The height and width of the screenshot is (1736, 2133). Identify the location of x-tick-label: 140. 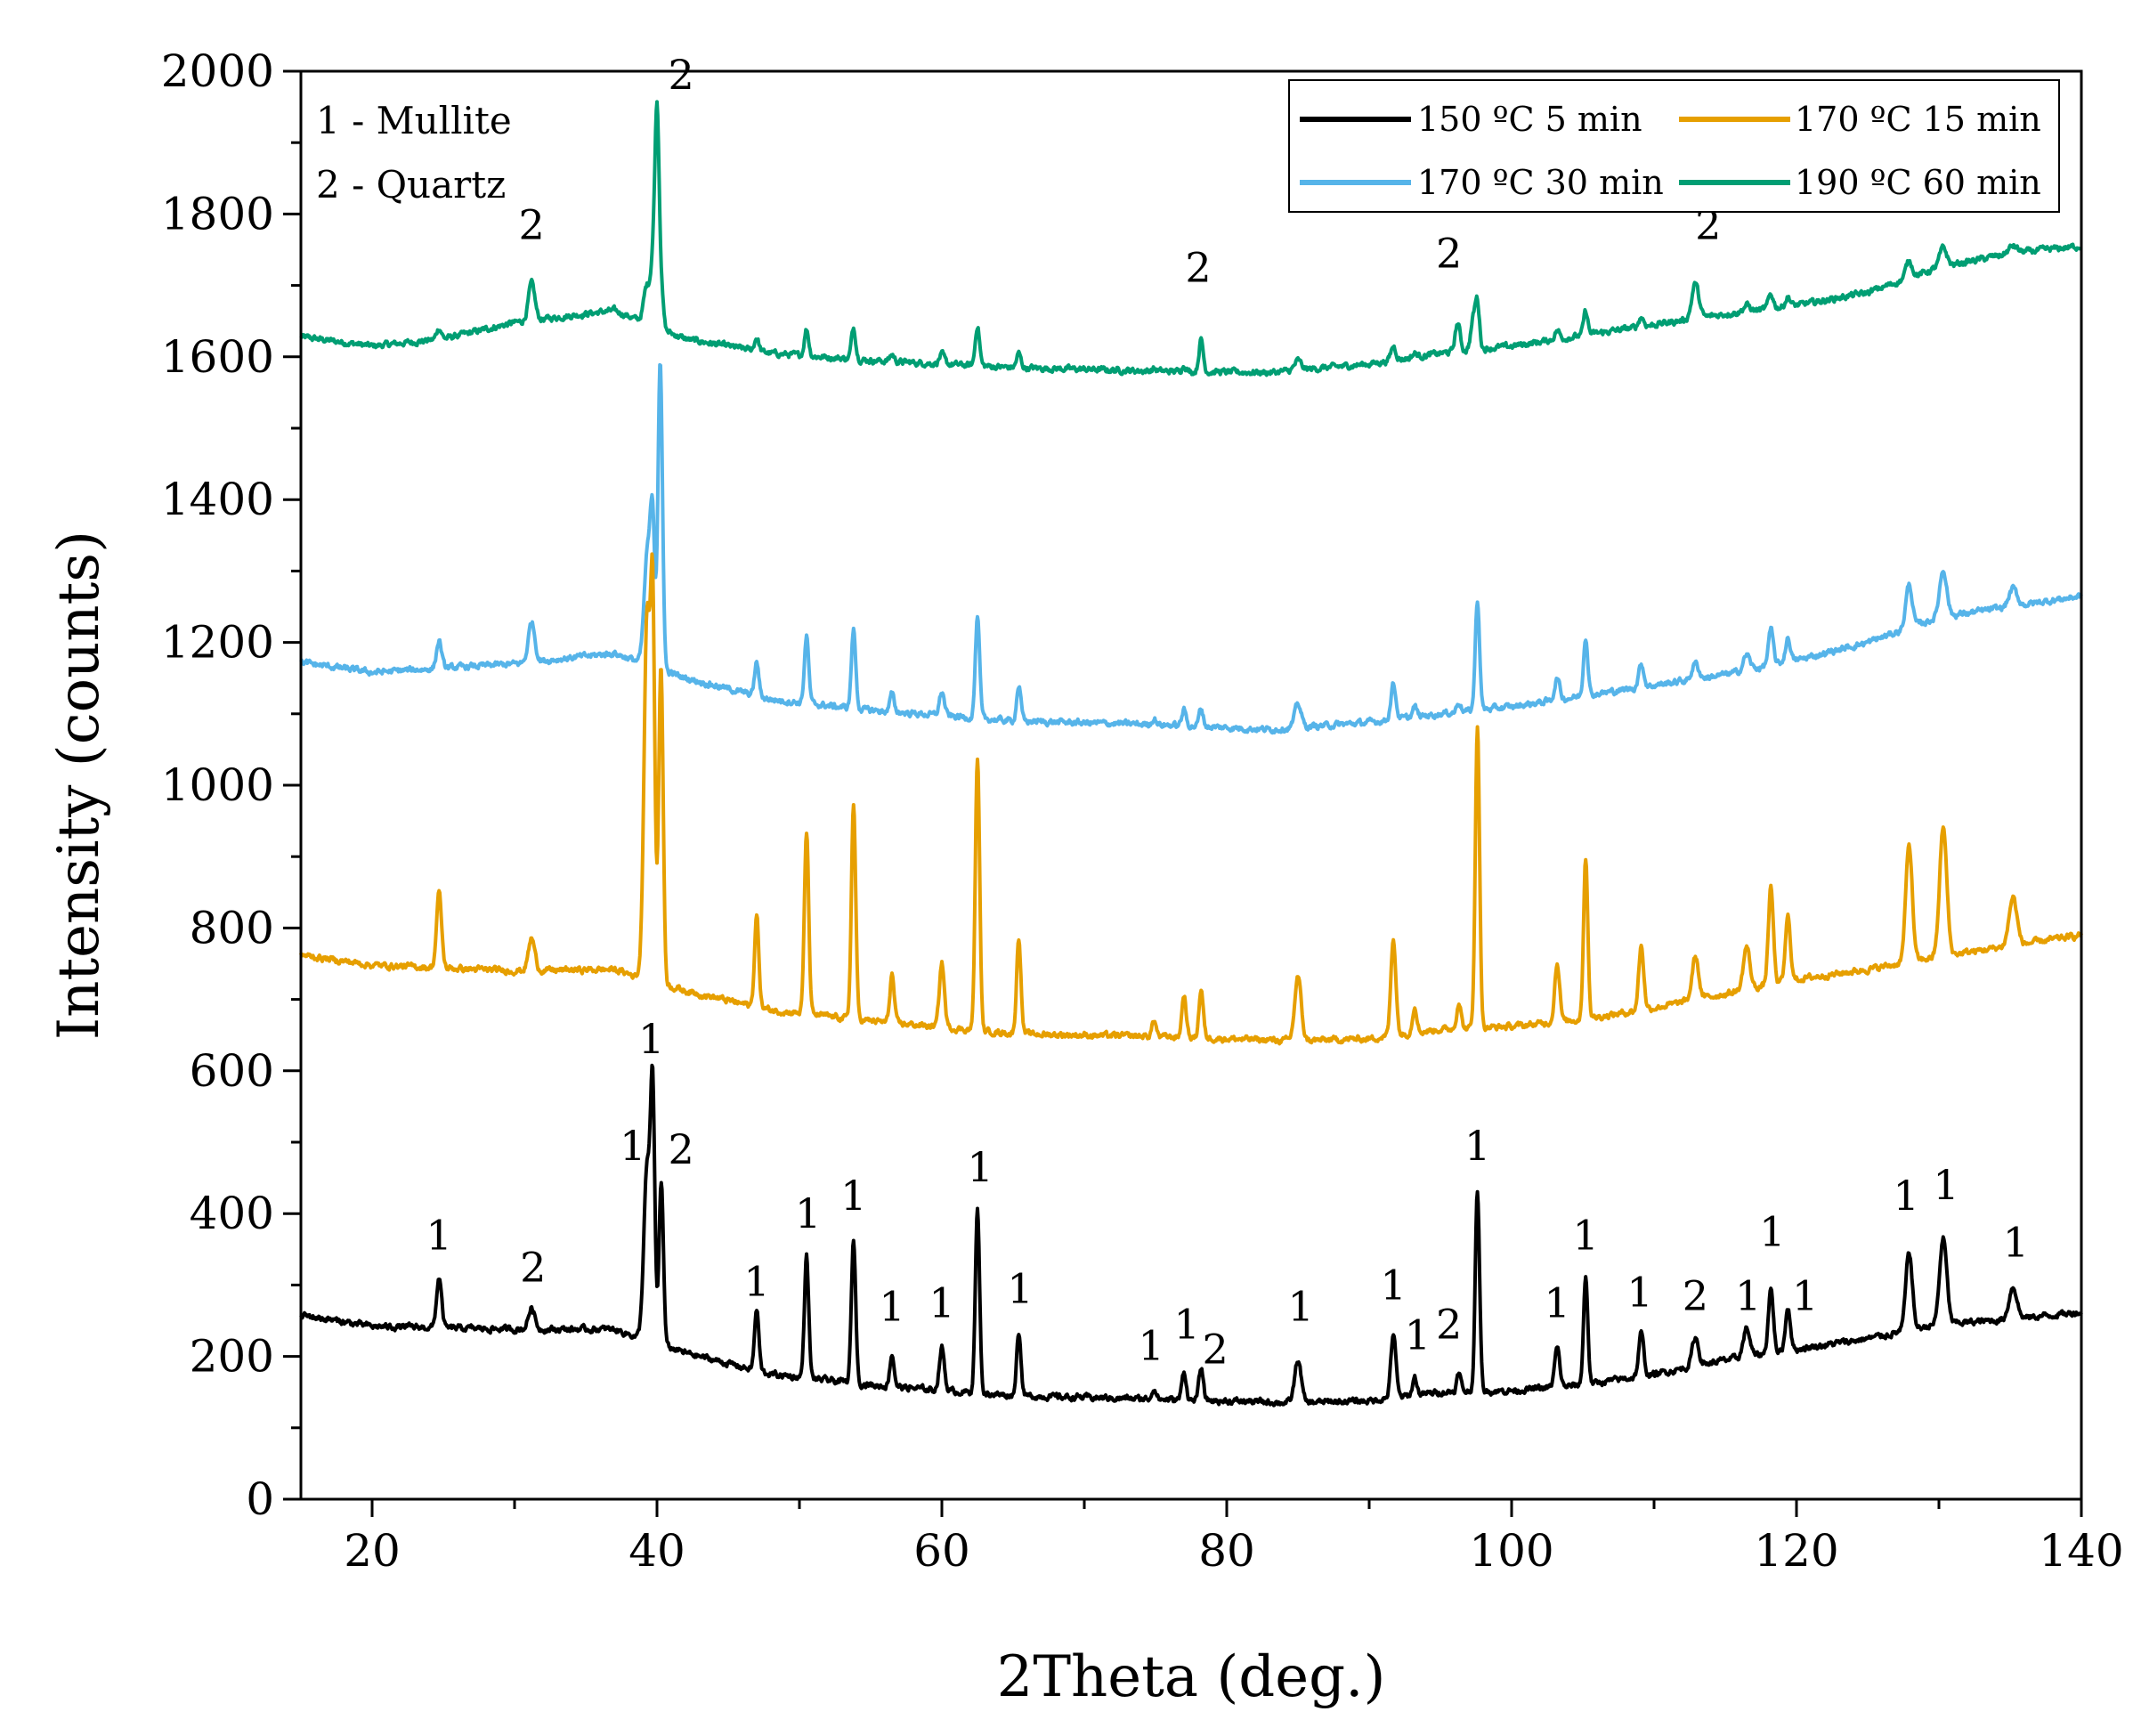
(2081, 1551).